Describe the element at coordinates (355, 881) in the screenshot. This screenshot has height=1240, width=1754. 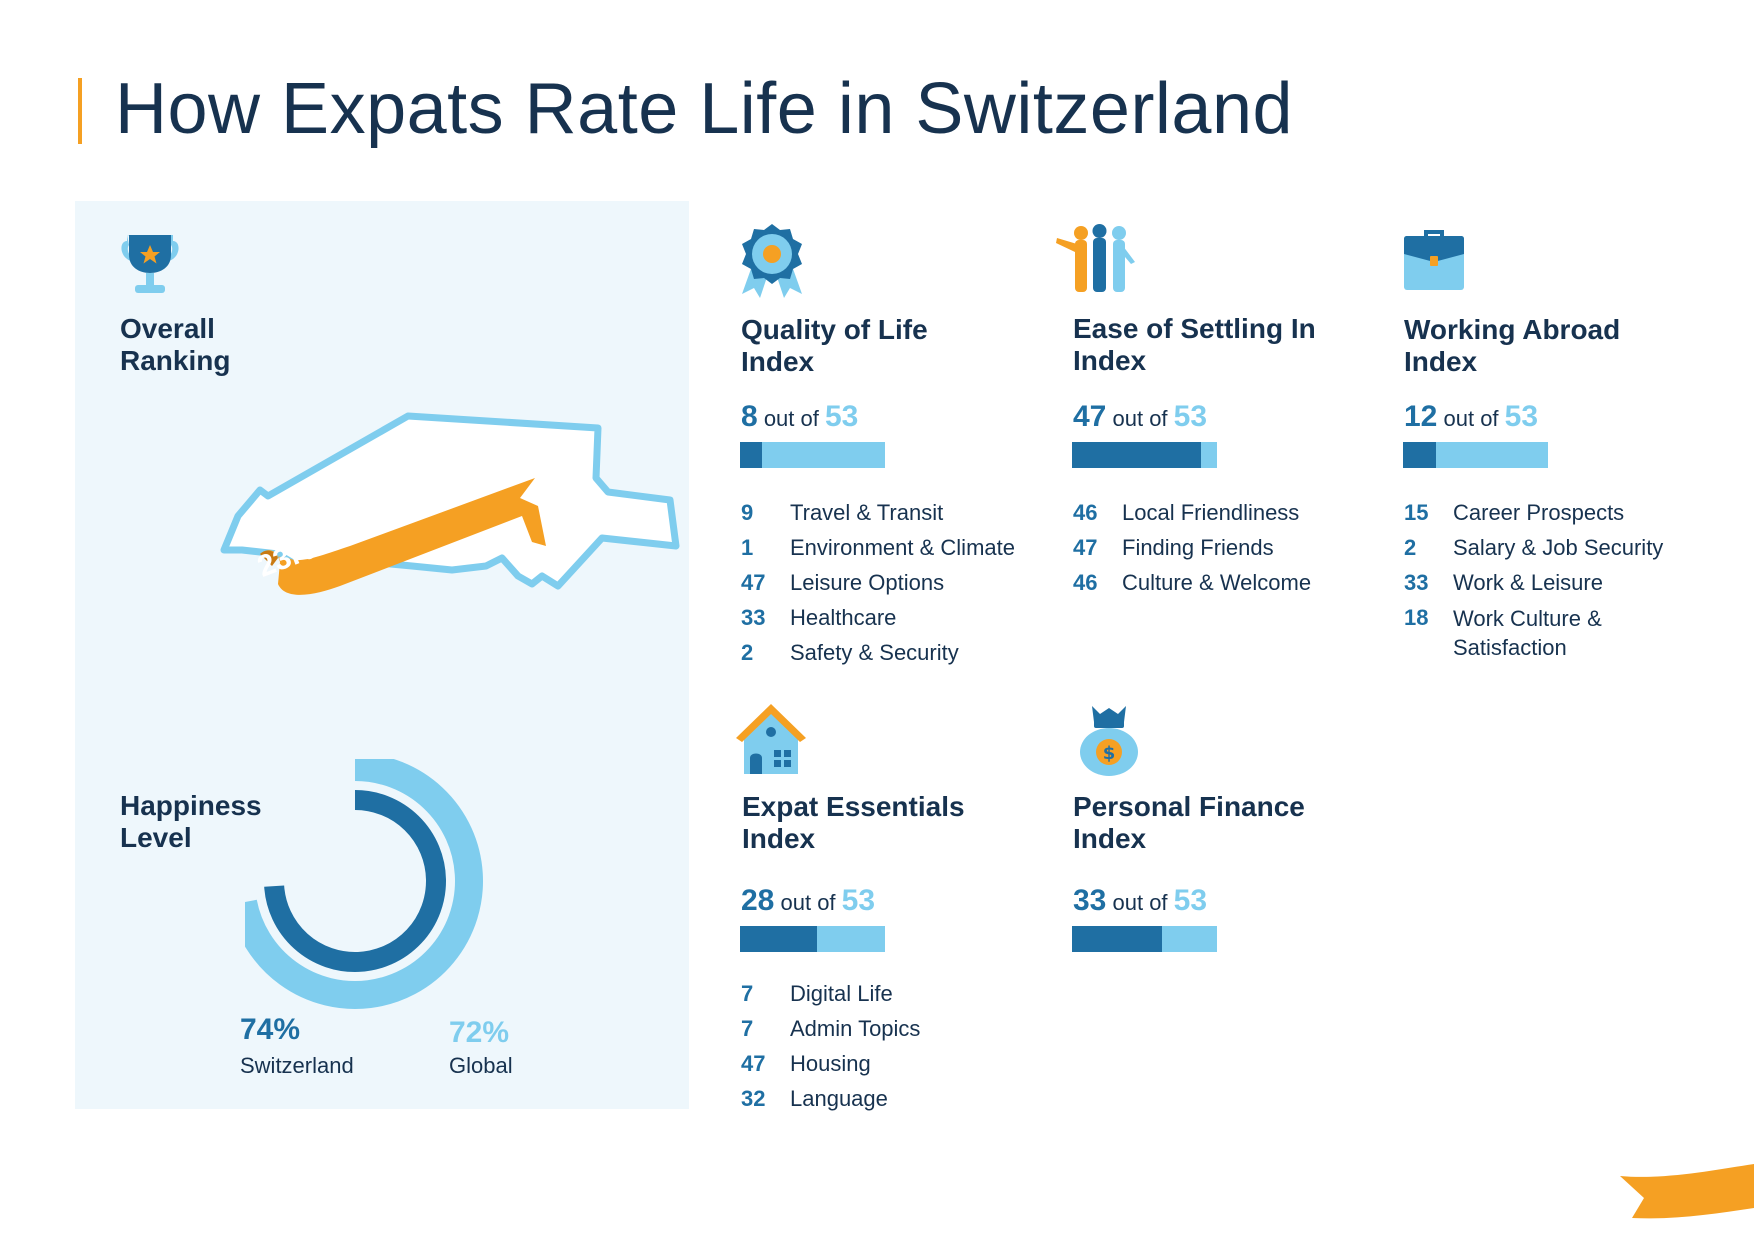
I see `happiness-switzerland-arc` at that location.